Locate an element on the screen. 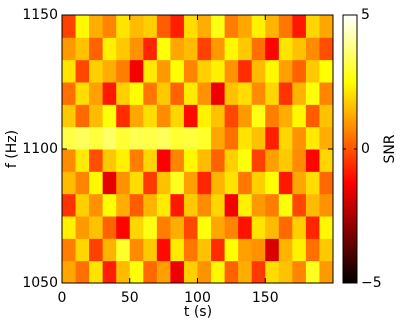 This screenshot has height=326, width=402. y-tick-label: 1100 is located at coordinates (40, 149).